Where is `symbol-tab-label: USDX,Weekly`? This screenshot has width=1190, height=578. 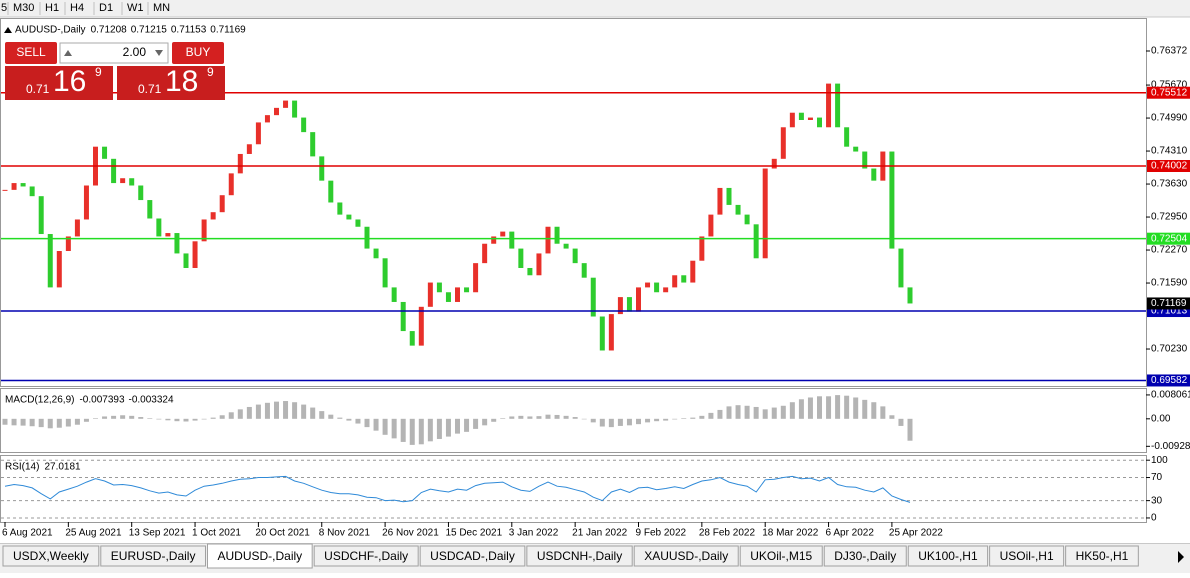 symbol-tab-label: USDX,Weekly is located at coordinates (51, 556).